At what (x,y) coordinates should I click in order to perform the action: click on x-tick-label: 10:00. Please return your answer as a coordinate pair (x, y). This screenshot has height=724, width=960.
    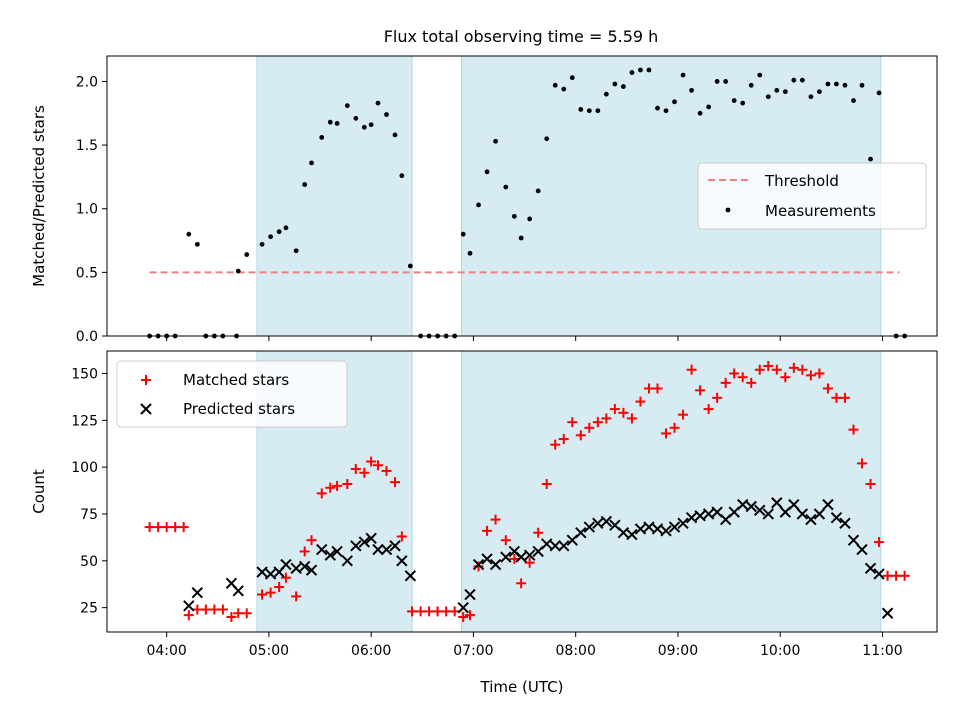
    Looking at the image, I should click on (780, 651).